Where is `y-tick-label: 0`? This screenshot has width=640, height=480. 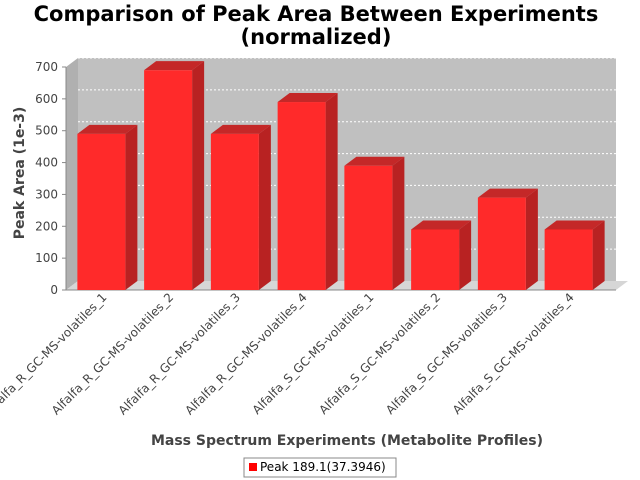
y-tick-label: 0 is located at coordinates (54, 290).